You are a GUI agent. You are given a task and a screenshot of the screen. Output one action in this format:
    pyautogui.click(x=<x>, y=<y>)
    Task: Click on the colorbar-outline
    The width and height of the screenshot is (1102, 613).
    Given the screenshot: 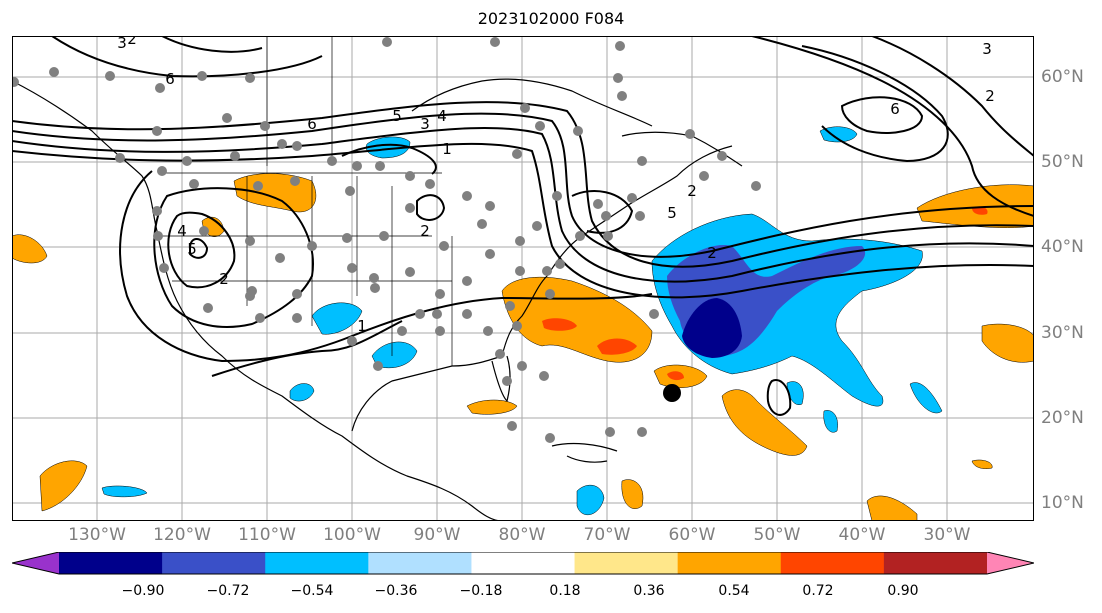 What is the action you would take?
    pyautogui.click(x=523, y=563)
    